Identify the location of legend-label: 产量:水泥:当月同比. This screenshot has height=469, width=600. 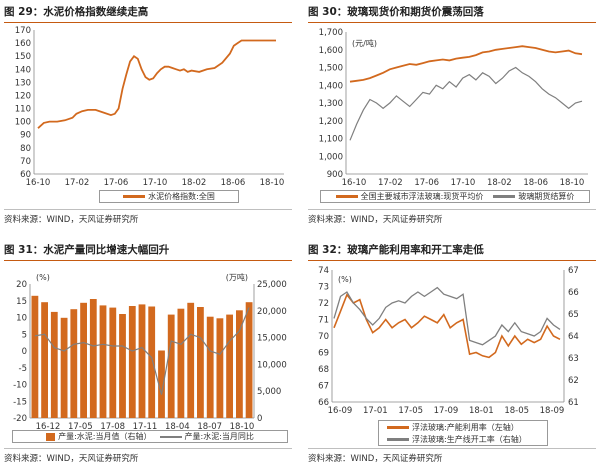
(219, 436).